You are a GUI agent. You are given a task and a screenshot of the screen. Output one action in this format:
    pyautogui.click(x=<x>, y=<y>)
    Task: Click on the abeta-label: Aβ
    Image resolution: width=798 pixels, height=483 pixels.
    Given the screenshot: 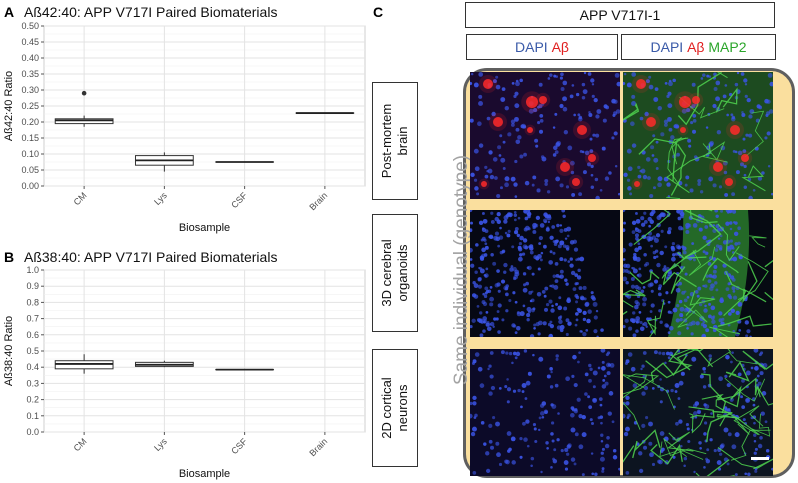 What is the action you would take?
    pyautogui.click(x=560, y=47)
    